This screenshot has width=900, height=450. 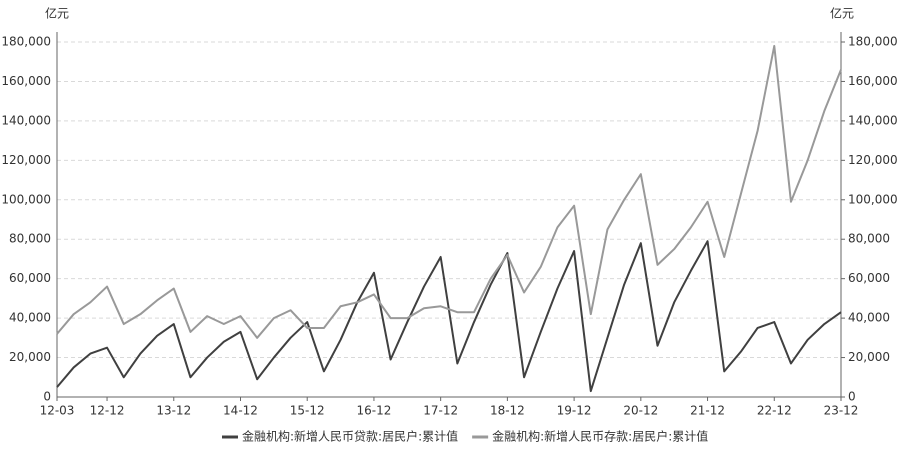 I want to click on y-tick-label: 20,000, so click(x=30, y=357).